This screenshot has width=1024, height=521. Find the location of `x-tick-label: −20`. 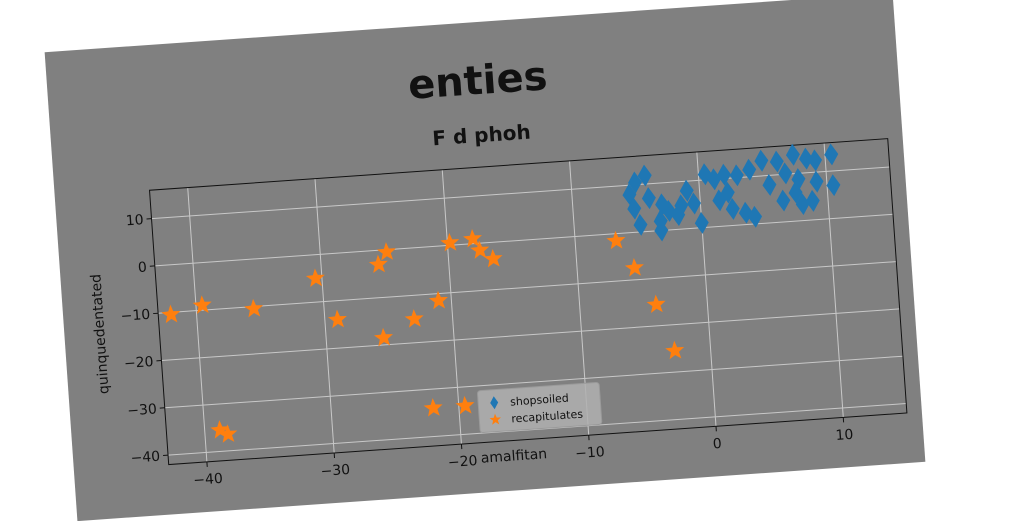

x-tick-label: −20 is located at coordinates (462, 462).